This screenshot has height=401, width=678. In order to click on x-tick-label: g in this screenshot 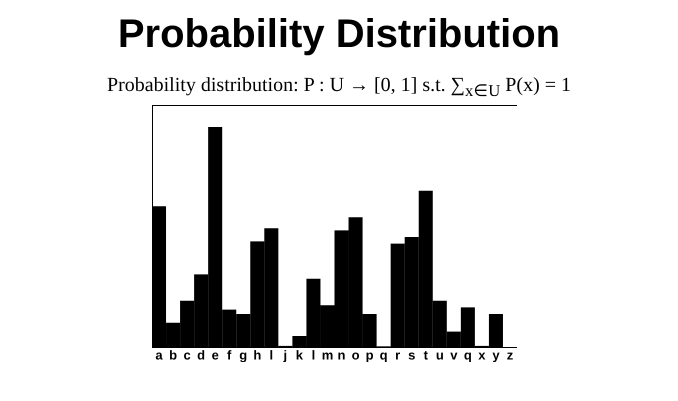, I will do `click(243, 355)`.